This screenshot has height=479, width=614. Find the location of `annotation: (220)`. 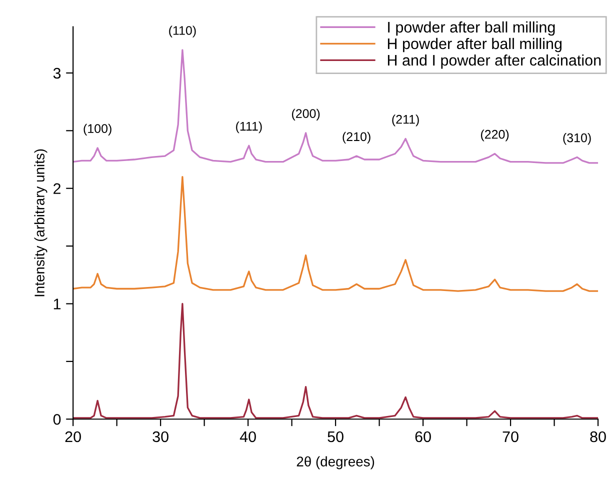

annotation: (220) is located at coordinates (494, 136).